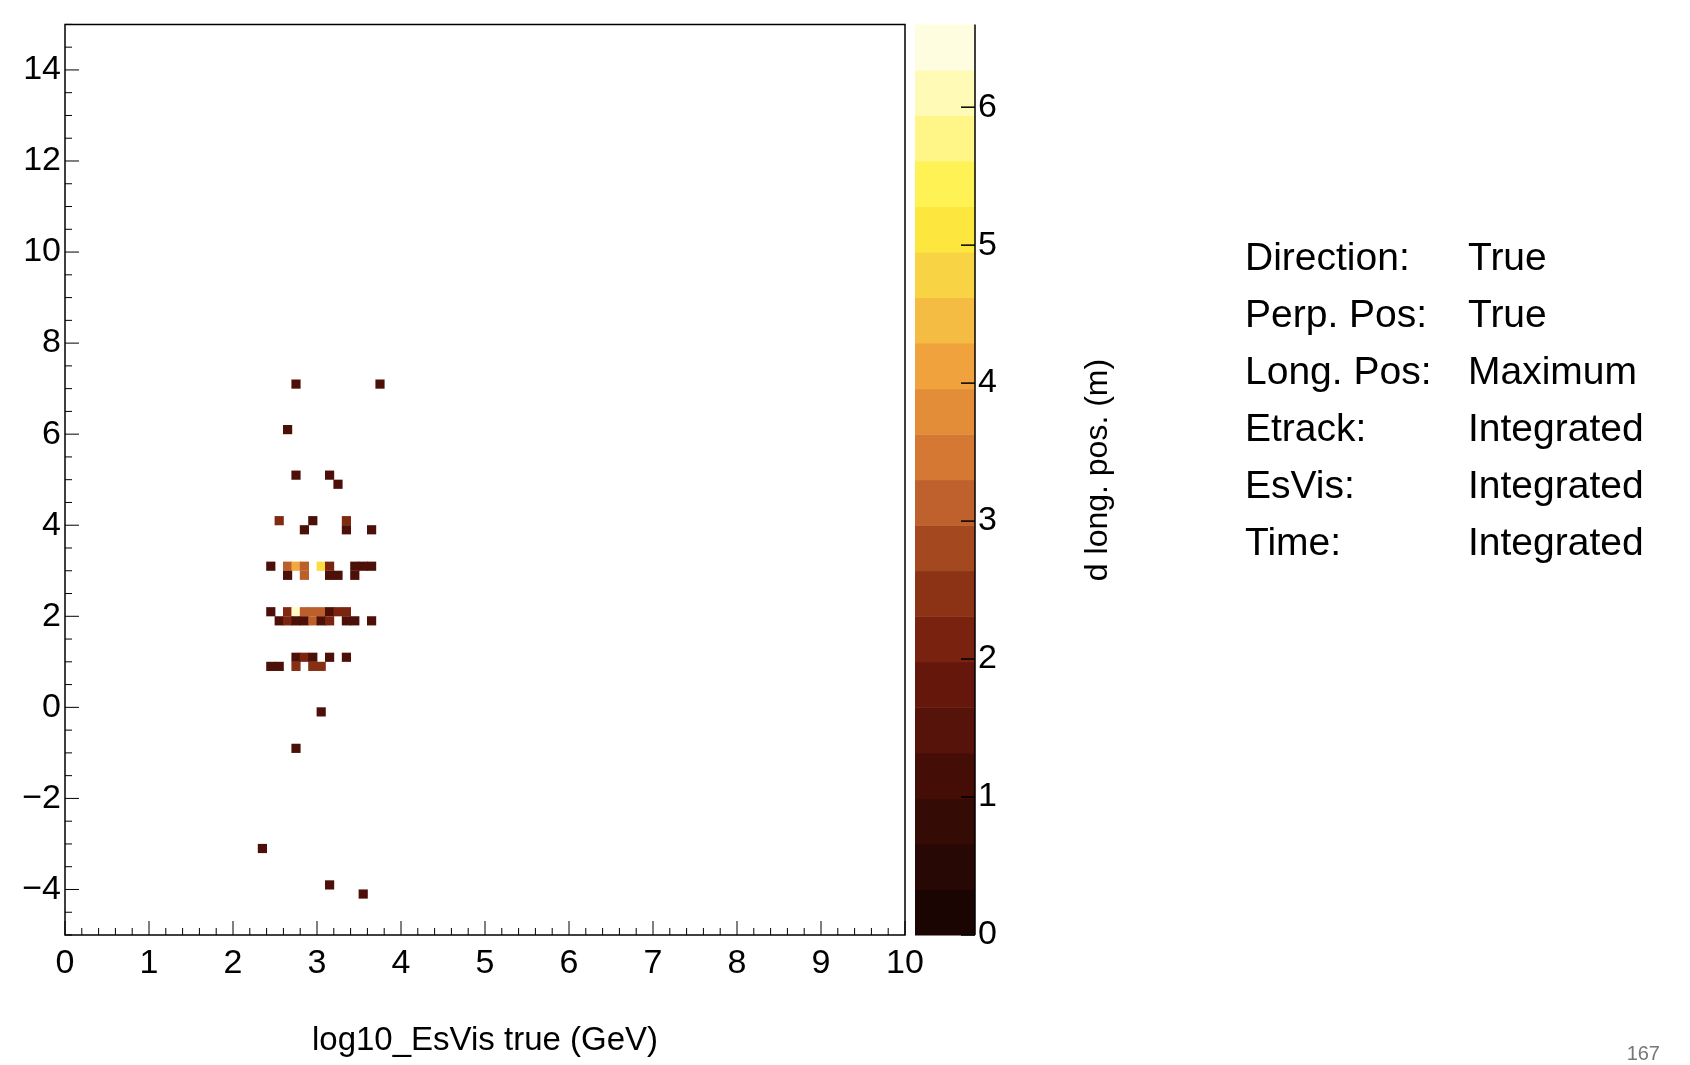  Describe the element at coordinates (51, 522) in the screenshot. I see `y-tick-label: 4` at that location.